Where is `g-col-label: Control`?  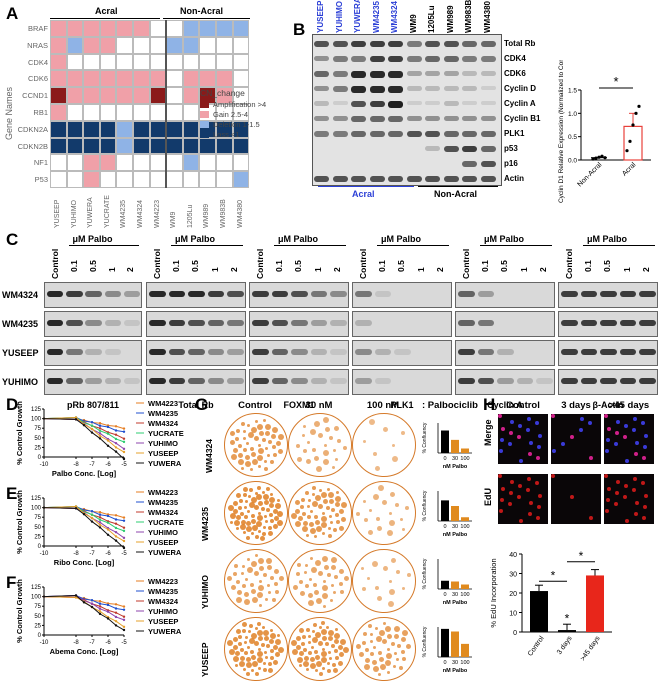 g-col-label: Control is located at coordinates (255, 405).